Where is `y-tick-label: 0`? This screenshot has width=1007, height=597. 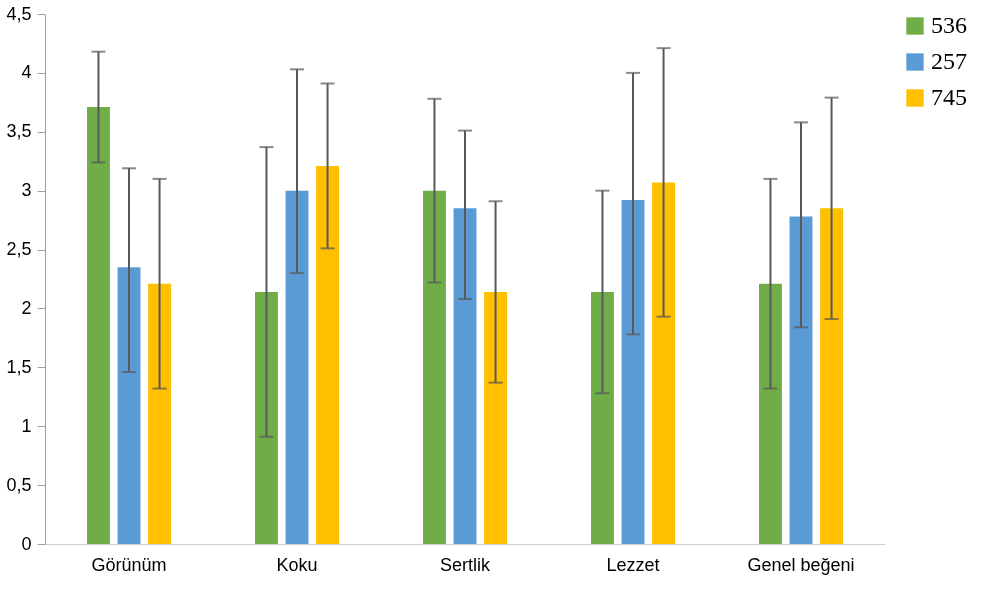
y-tick-label: 0 is located at coordinates (26, 543).